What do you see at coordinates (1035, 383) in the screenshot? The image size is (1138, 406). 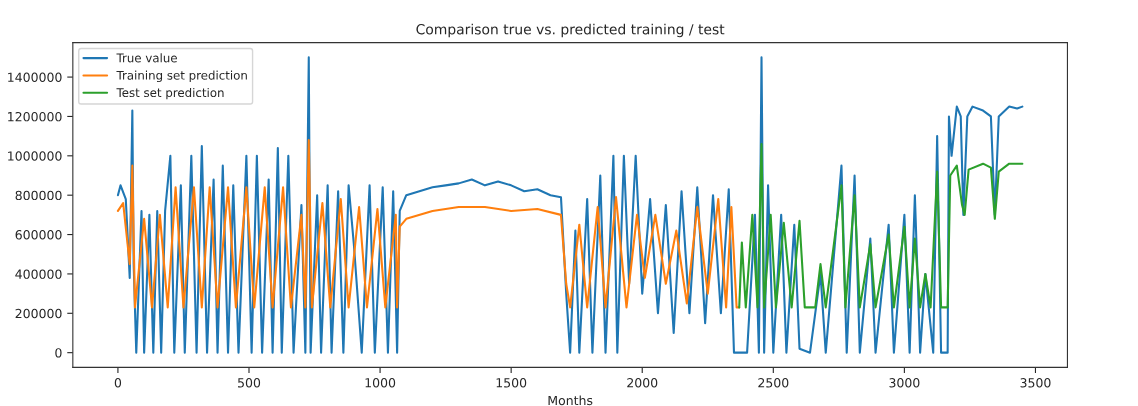 I see `x-tick-label: 3500` at bounding box center [1035, 383].